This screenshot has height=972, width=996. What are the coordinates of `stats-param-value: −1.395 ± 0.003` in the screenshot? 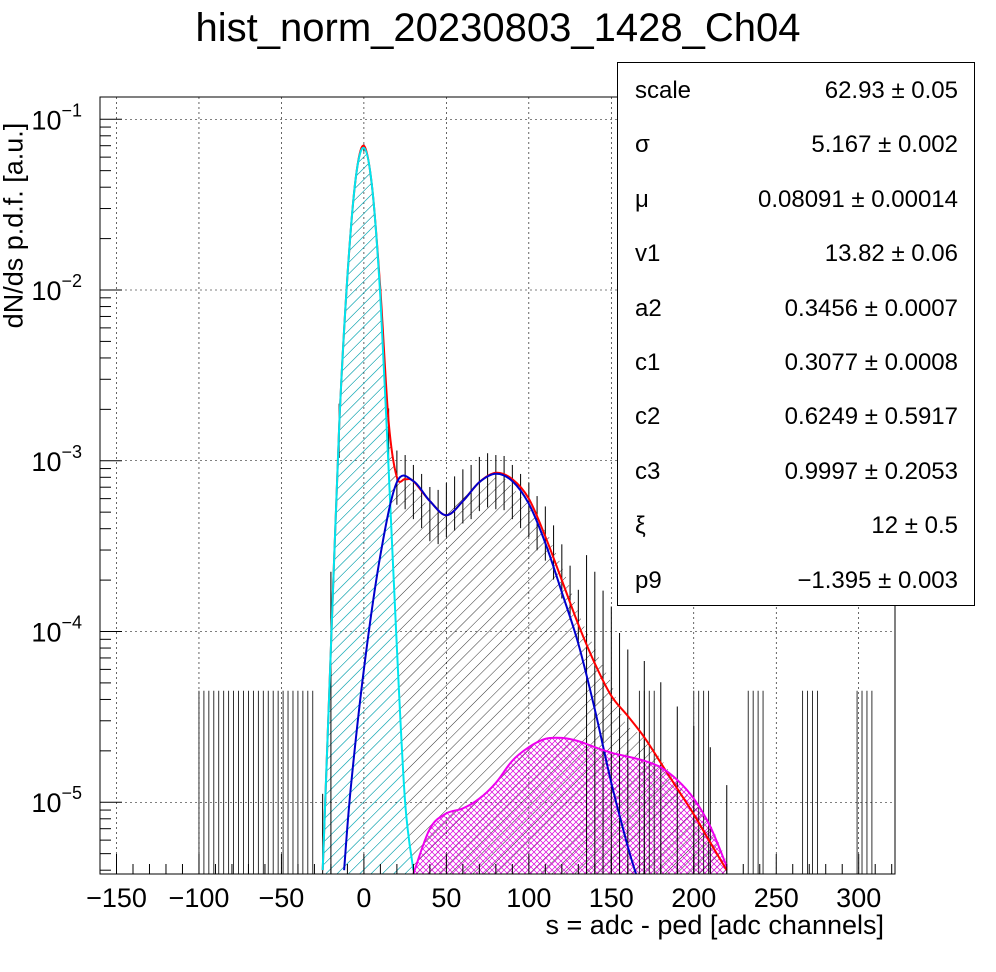 It's located at (877, 580).